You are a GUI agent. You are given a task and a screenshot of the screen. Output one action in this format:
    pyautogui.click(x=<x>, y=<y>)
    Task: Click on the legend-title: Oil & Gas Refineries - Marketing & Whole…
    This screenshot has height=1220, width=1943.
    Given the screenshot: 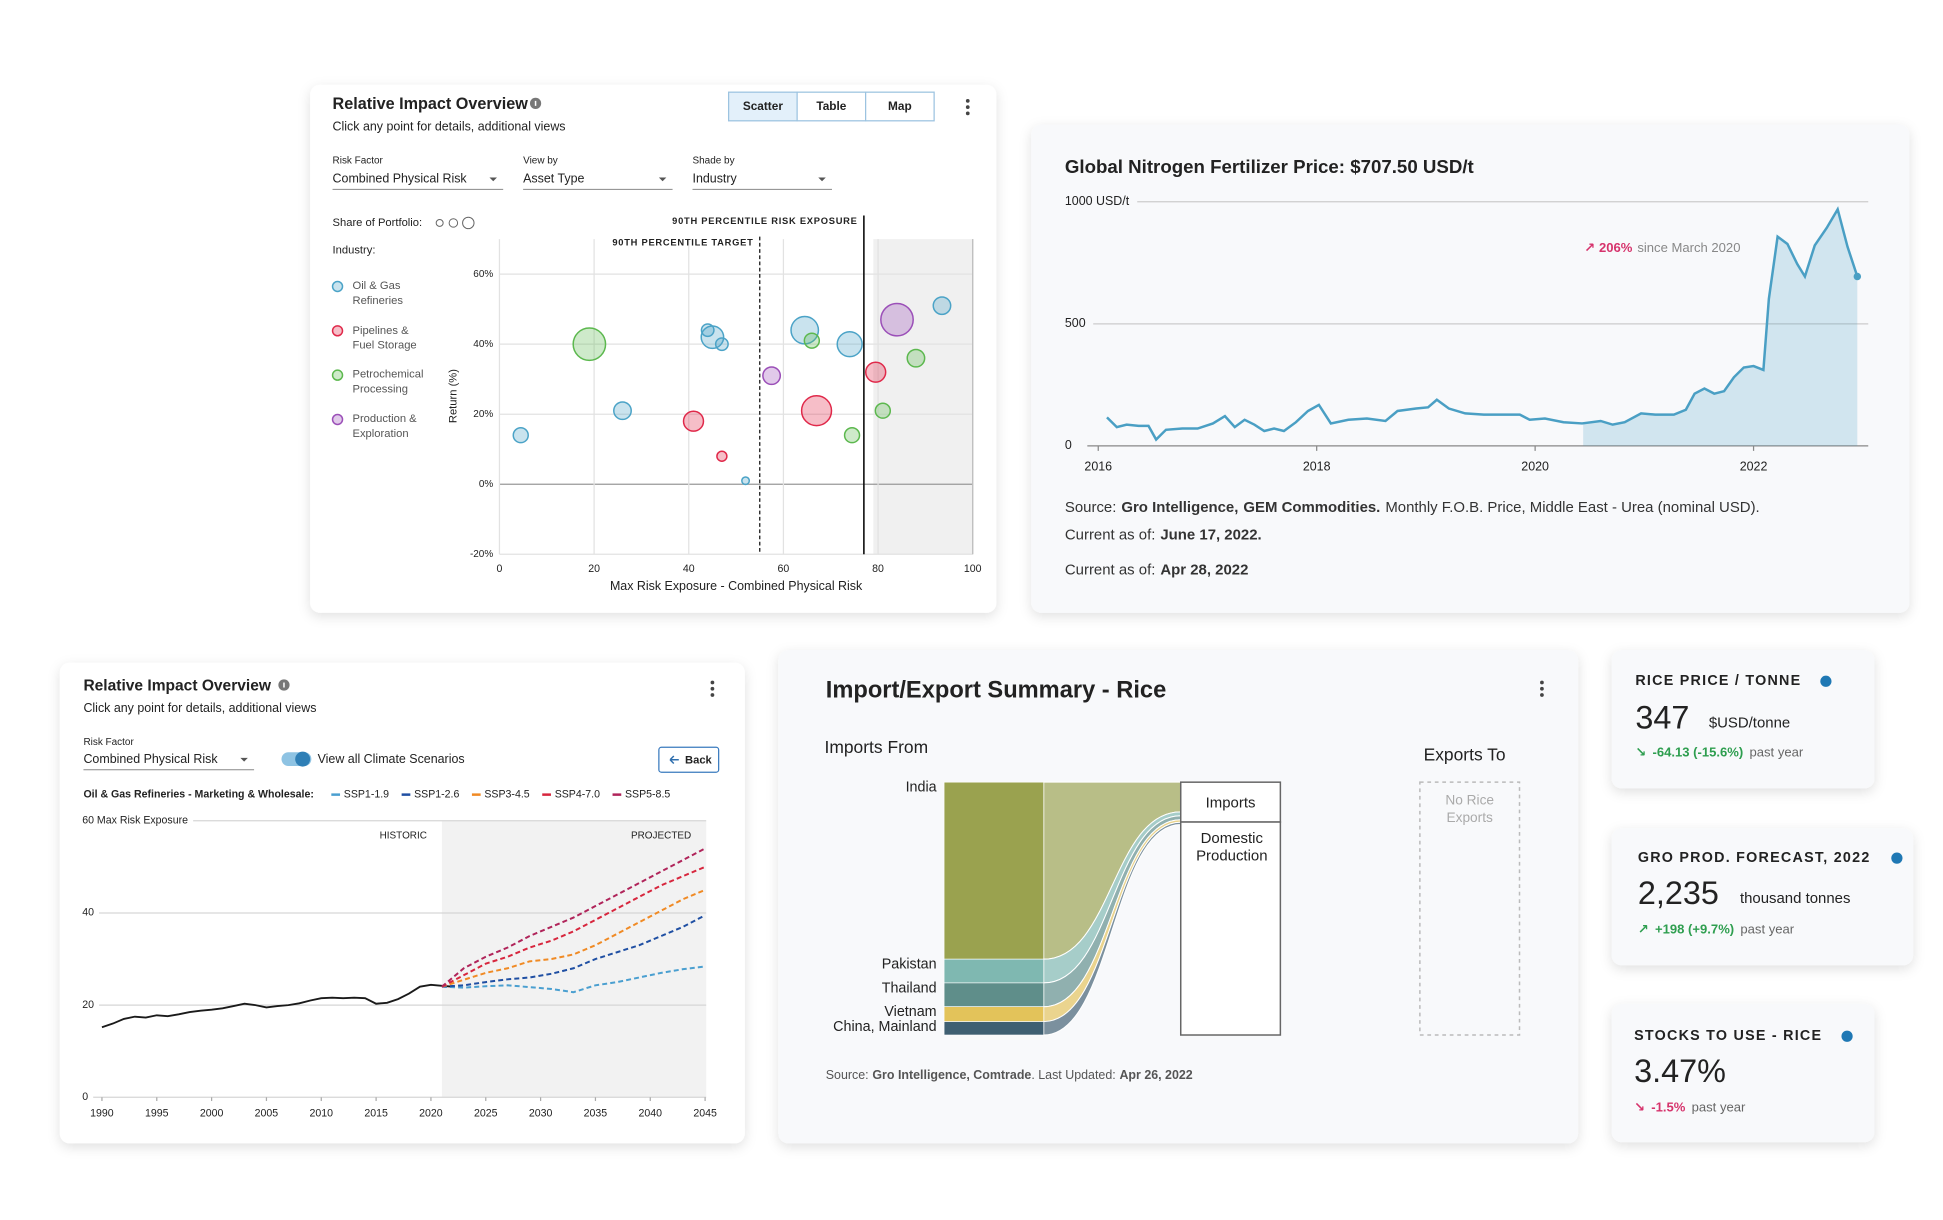 What is the action you would take?
    pyautogui.click(x=198, y=794)
    